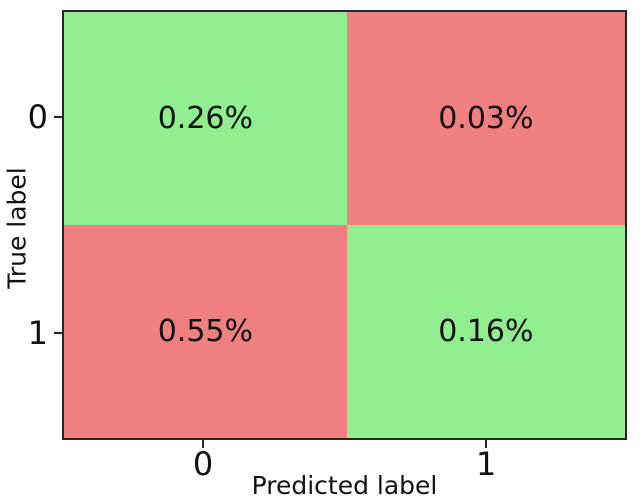  What do you see at coordinates (37, 333) in the screenshot?
I see `y-tick-label-1: 1` at bounding box center [37, 333].